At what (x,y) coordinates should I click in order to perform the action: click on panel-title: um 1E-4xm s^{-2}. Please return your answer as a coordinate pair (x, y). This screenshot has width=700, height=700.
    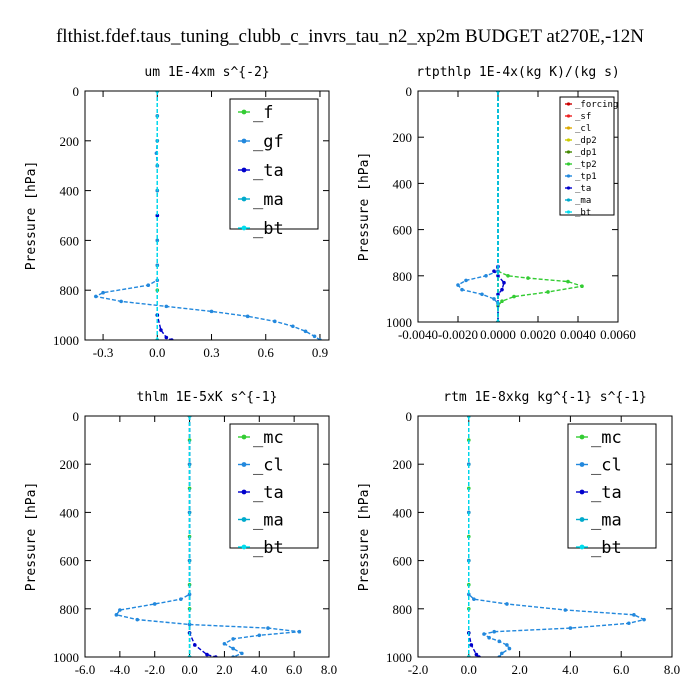
    Looking at the image, I should click on (206, 72).